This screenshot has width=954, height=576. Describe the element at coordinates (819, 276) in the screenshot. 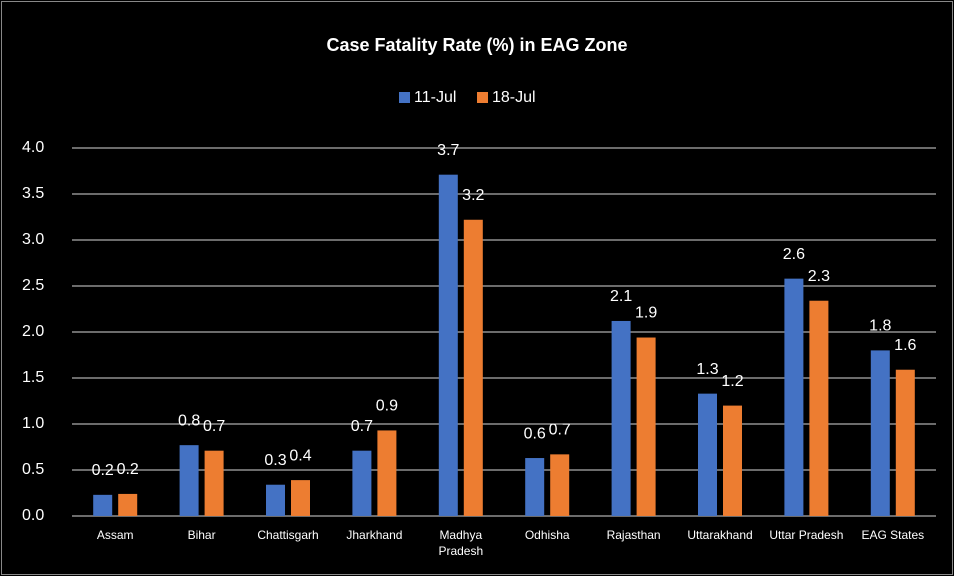

I see `value-label: 2.3` at that location.